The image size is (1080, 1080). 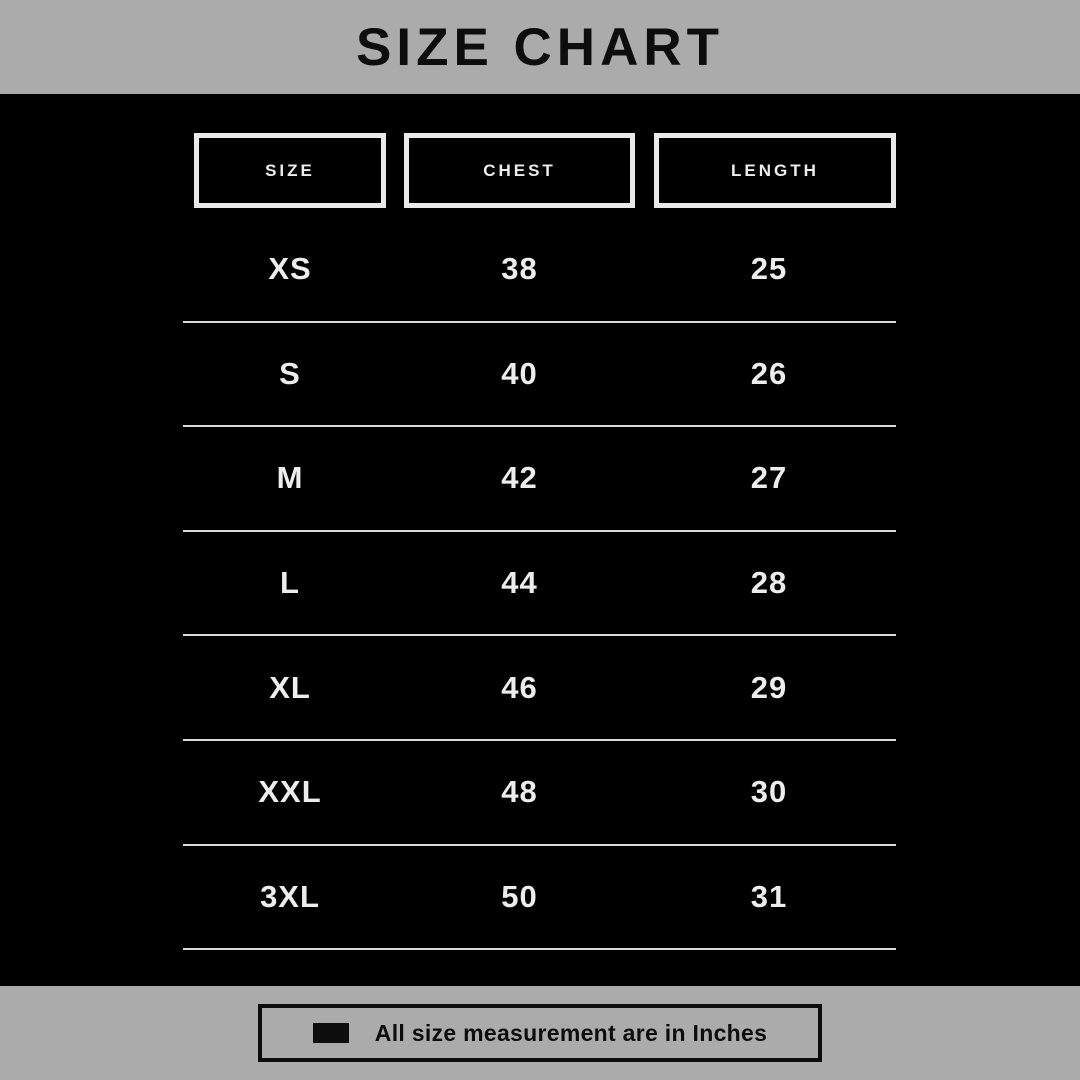 I want to click on length-cell: 29, so click(x=769, y=687).